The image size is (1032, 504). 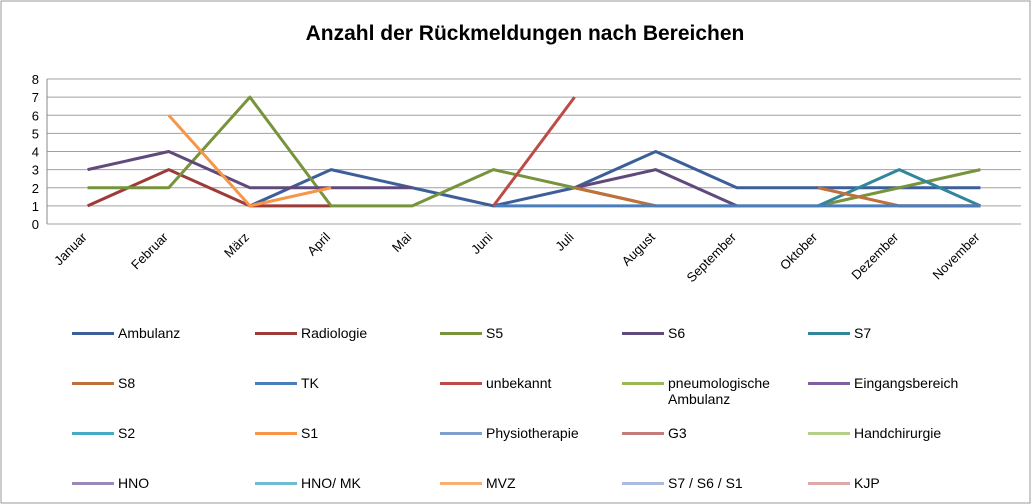 I want to click on y-tick-label: 6, so click(x=35, y=115).